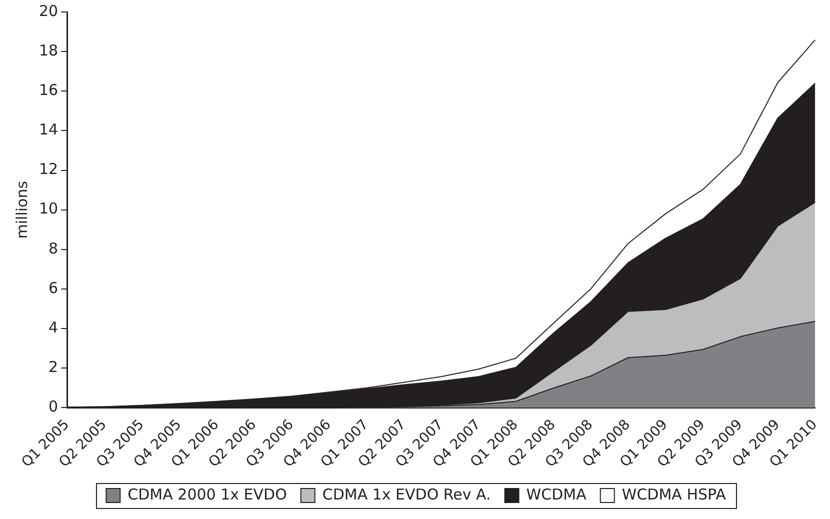  Describe the element at coordinates (53, 327) in the screenshot. I see `y-tick-label: 4` at that location.